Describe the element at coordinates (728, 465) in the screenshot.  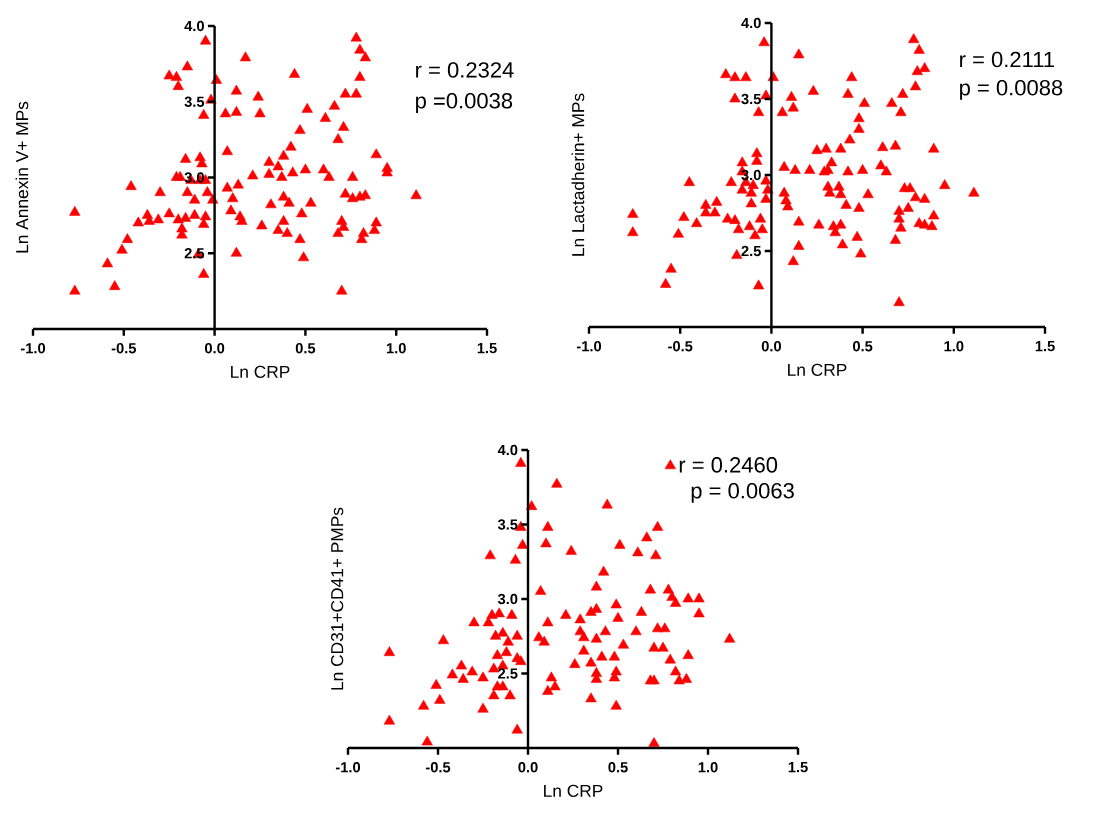
I see `legend-label: r = 0.2460` at that location.